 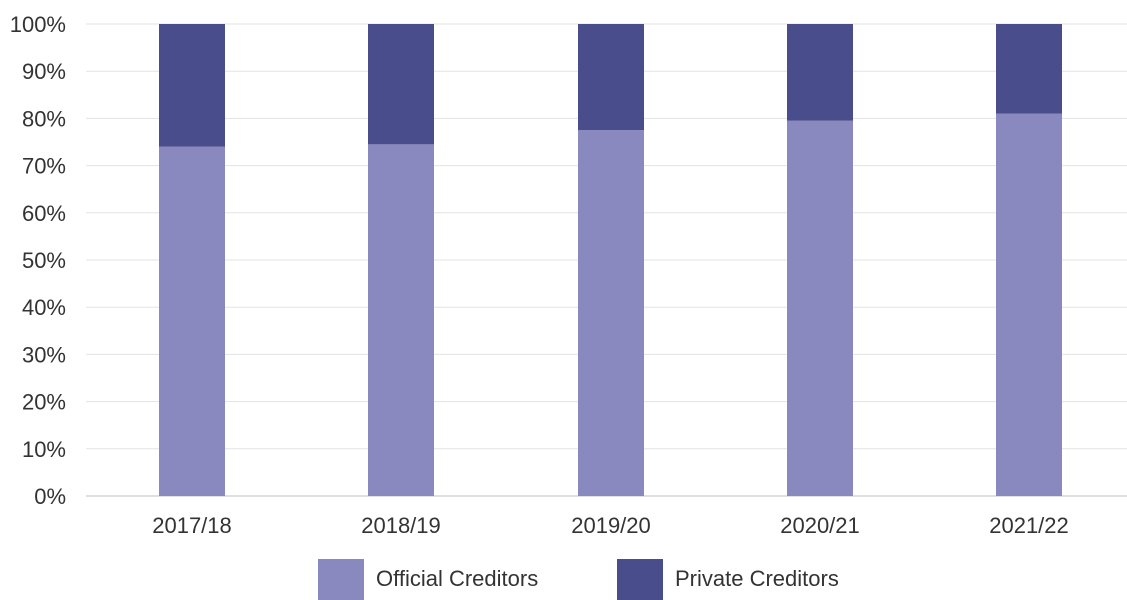 I want to click on x-tick-label: 2019/20, so click(x=611, y=525).